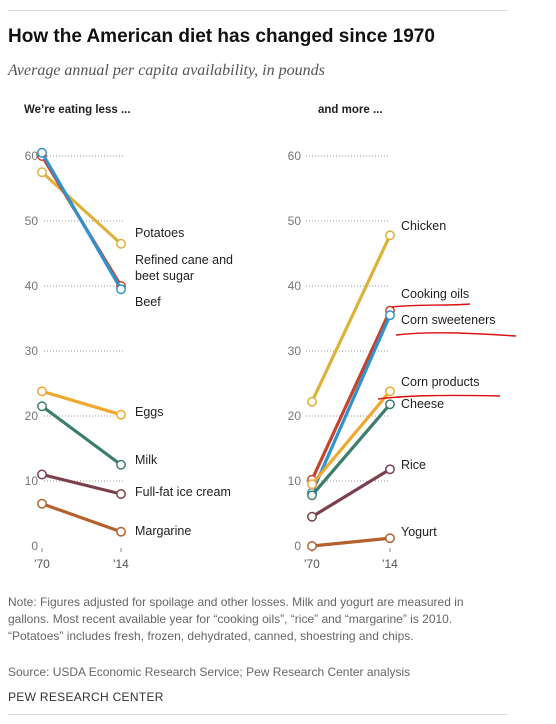 The image size is (556, 724). Describe the element at coordinates (435, 294) in the screenshot. I see `series-label: Cooking oils` at that location.